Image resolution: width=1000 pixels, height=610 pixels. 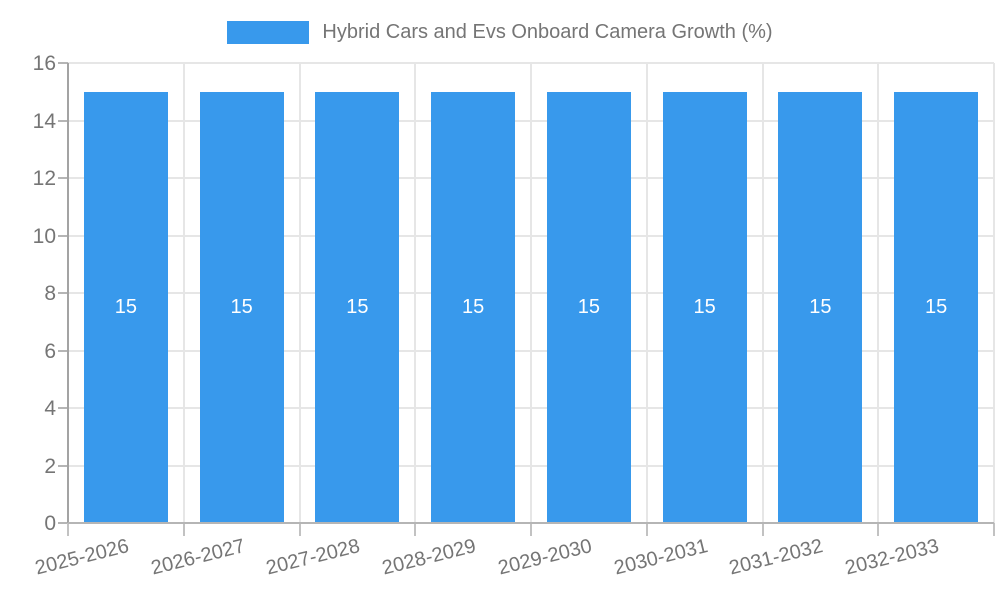 What do you see at coordinates (50, 466) in the screenshot?
I see `y-tick-label: 2` at bounding box center [50, 466].